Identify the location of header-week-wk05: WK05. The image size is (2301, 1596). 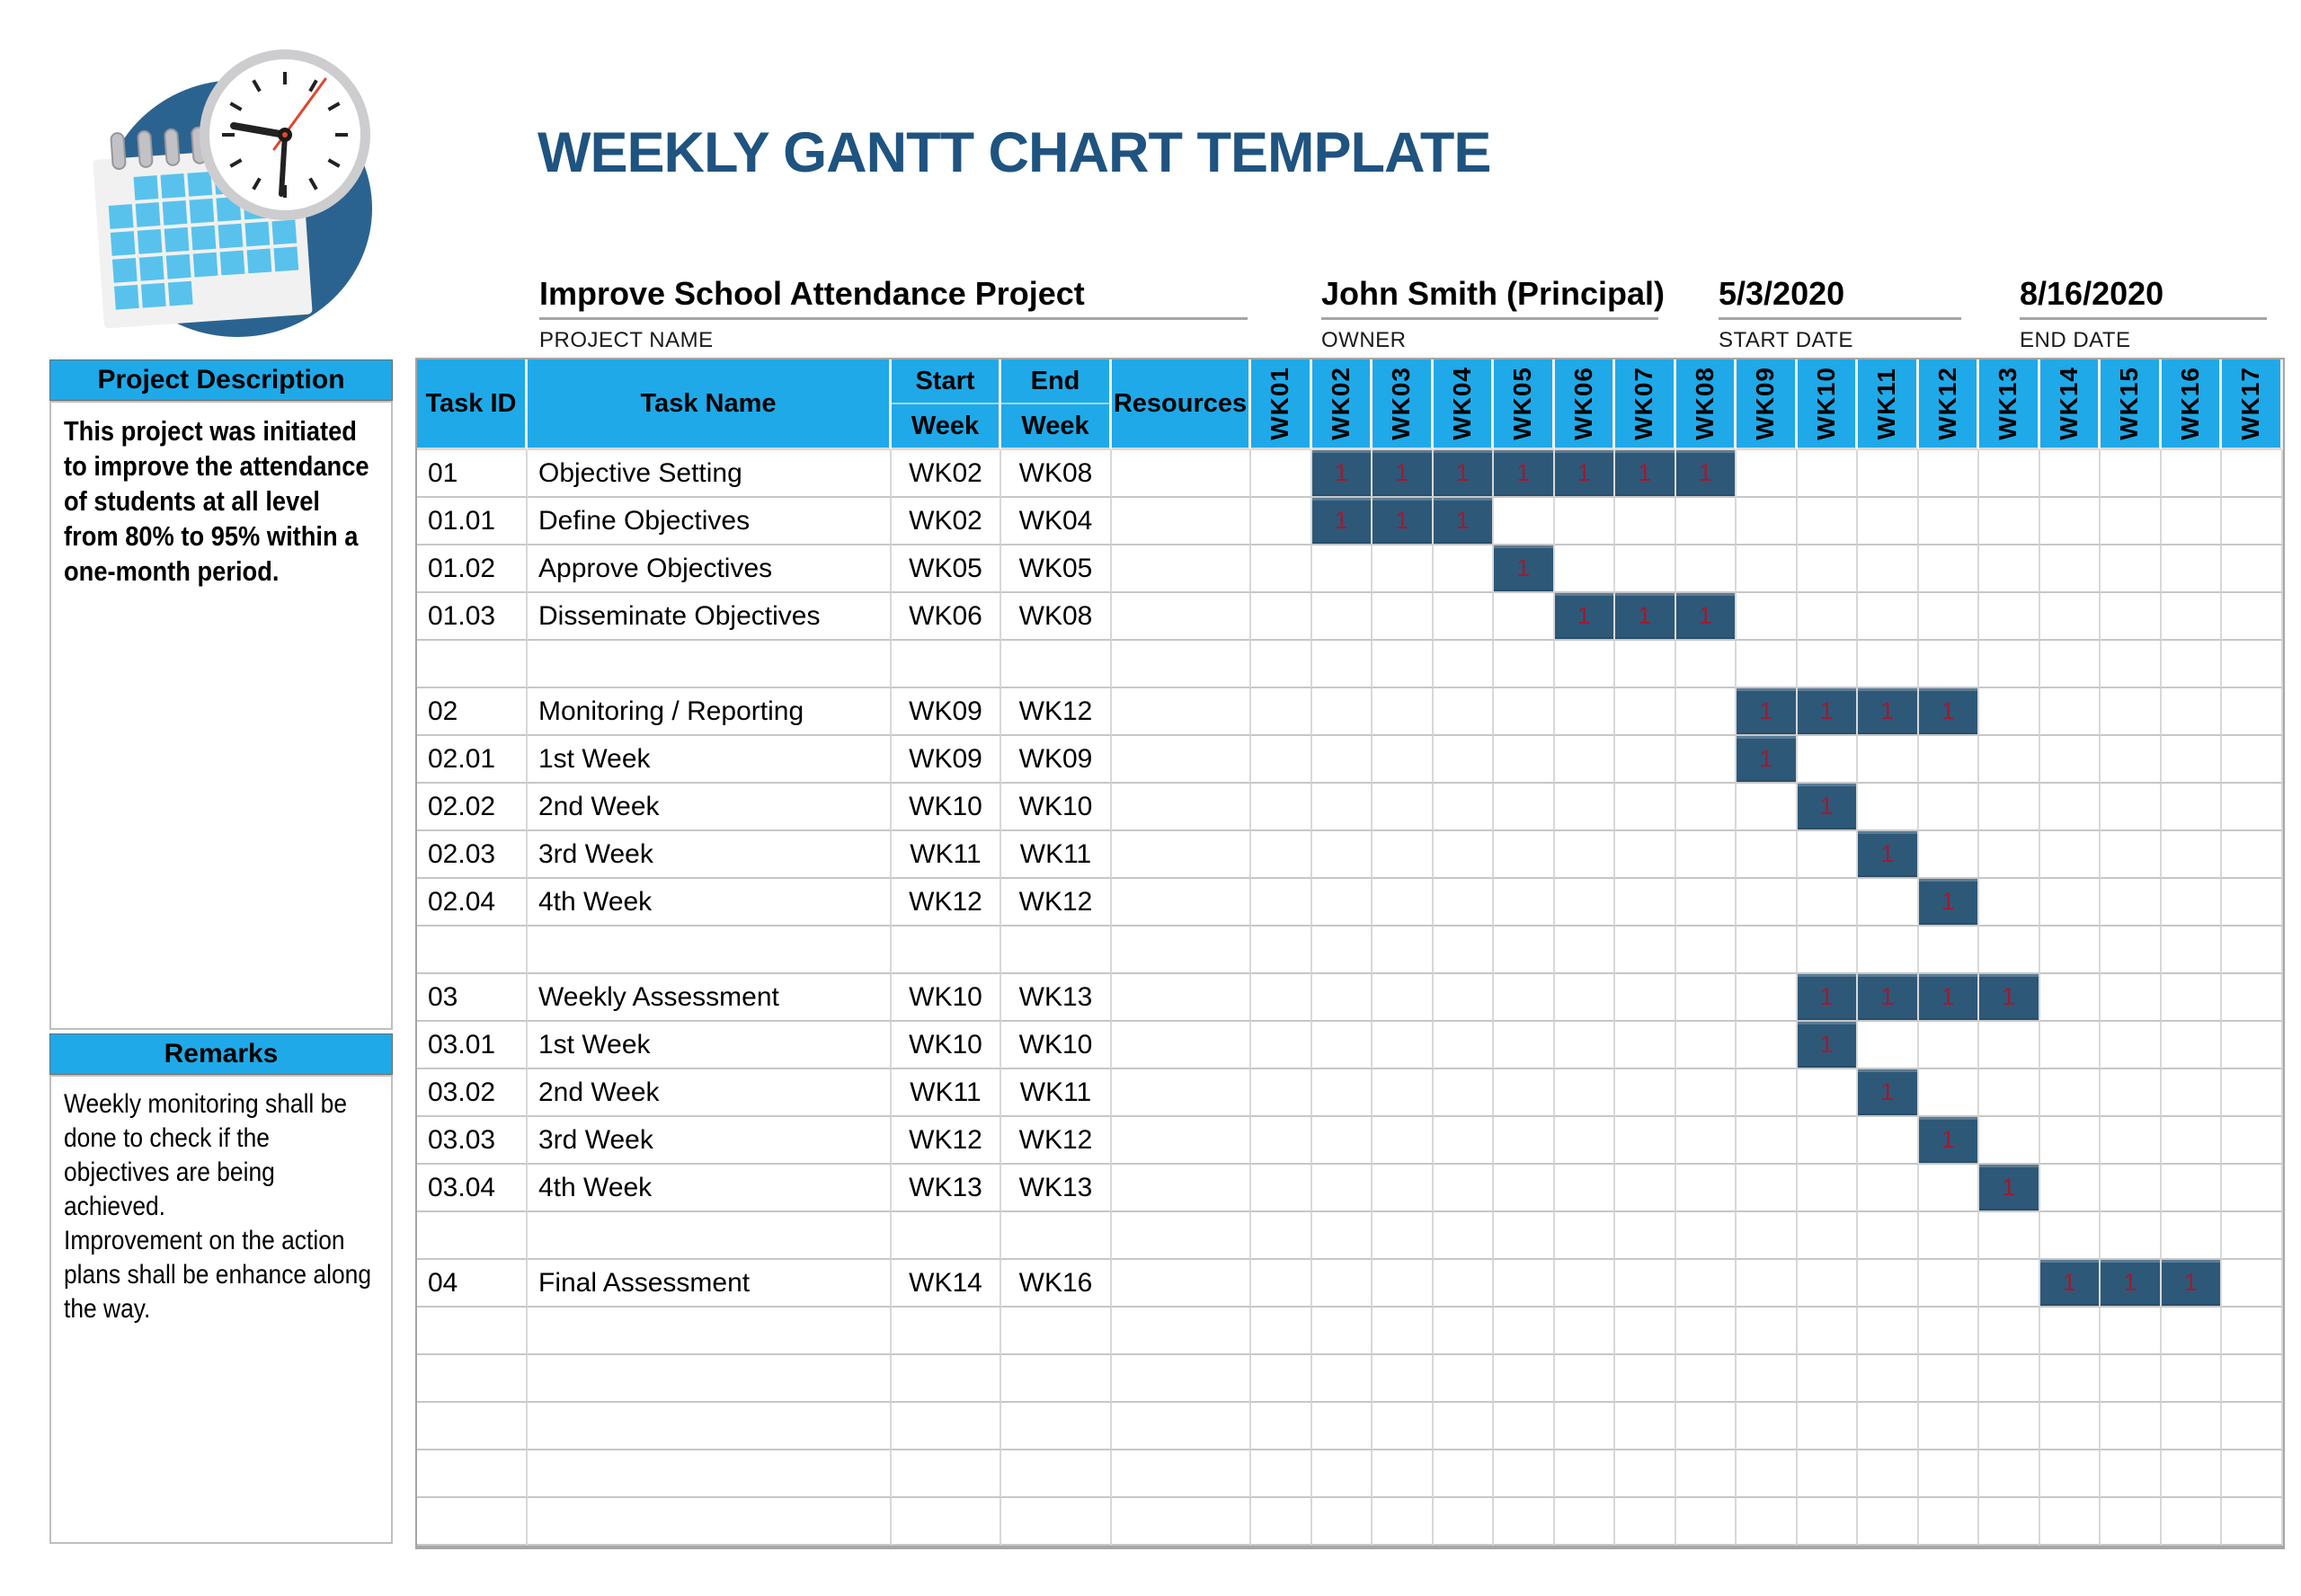
(1524, 404).